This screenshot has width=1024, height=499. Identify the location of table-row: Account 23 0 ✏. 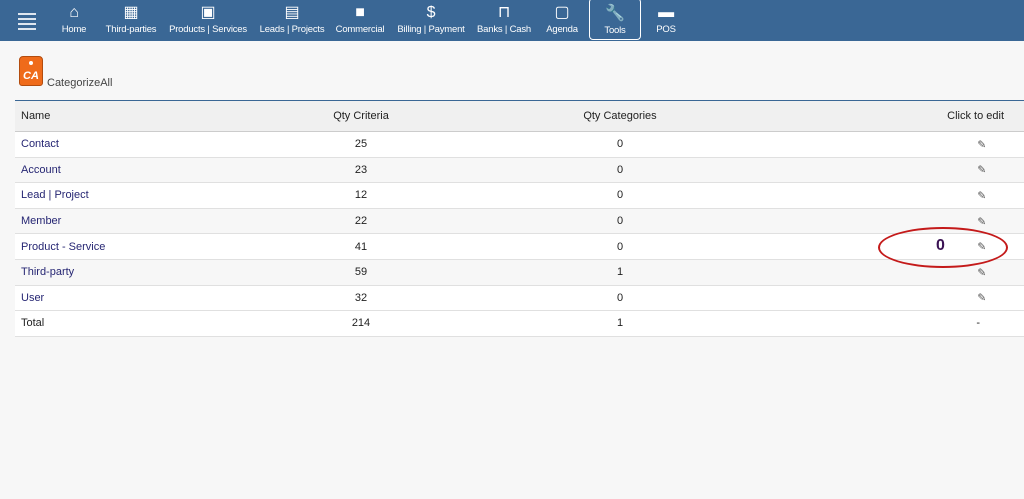
(519, 170).